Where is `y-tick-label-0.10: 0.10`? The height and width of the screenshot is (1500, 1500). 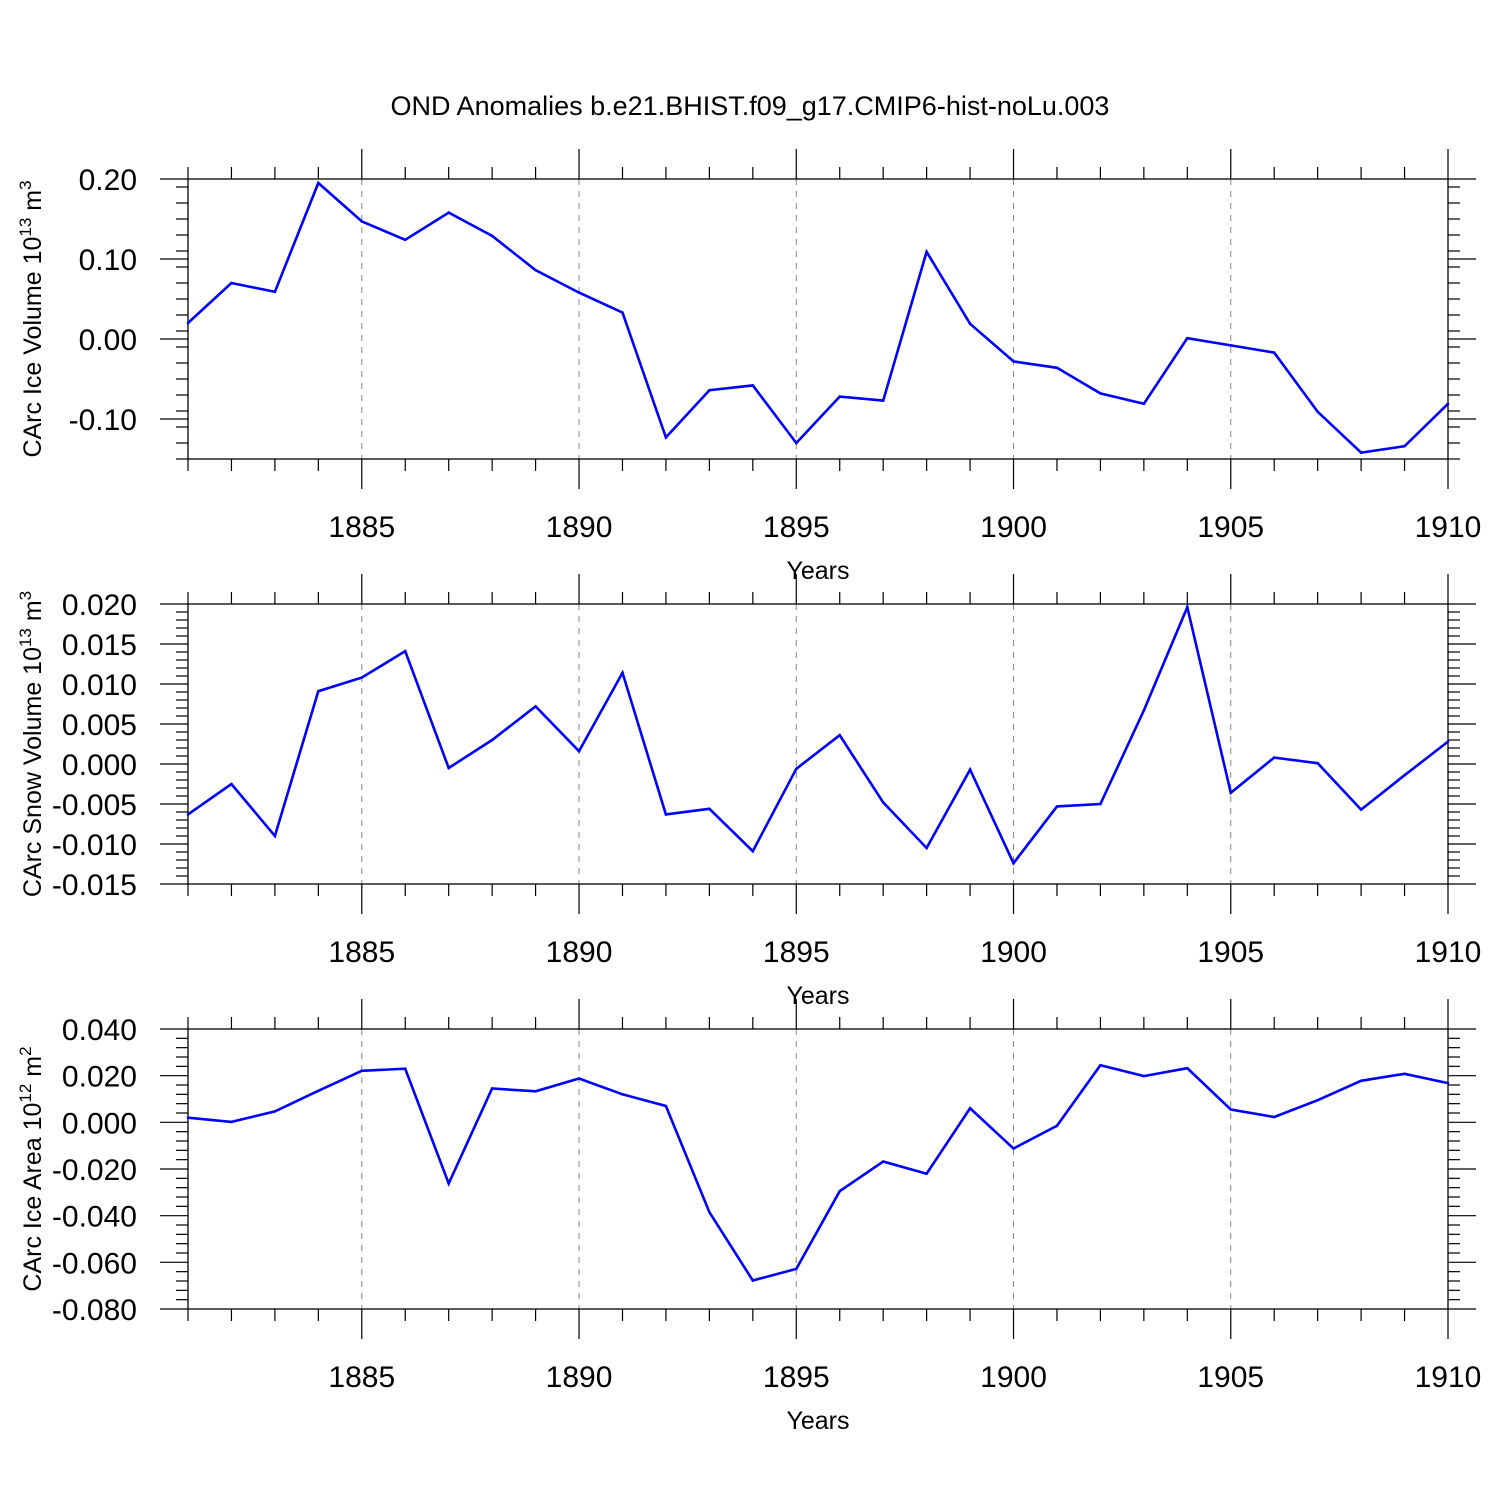 y-tick-label-0.10: 0.10 is located at coordinates (108, 260).